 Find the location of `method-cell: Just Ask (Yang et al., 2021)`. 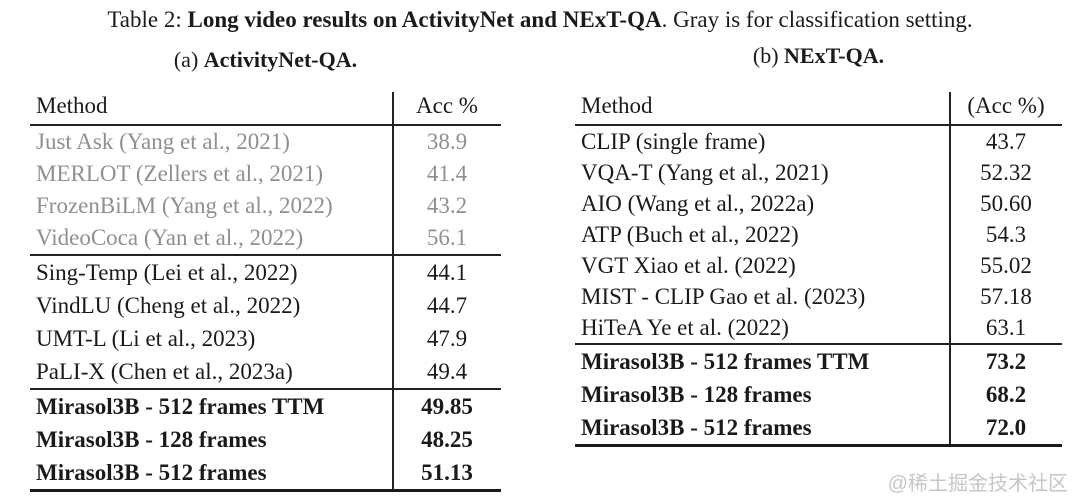

method-cell: Just Ask (Yang et al., 2021) is located at coordinates (163, 141).